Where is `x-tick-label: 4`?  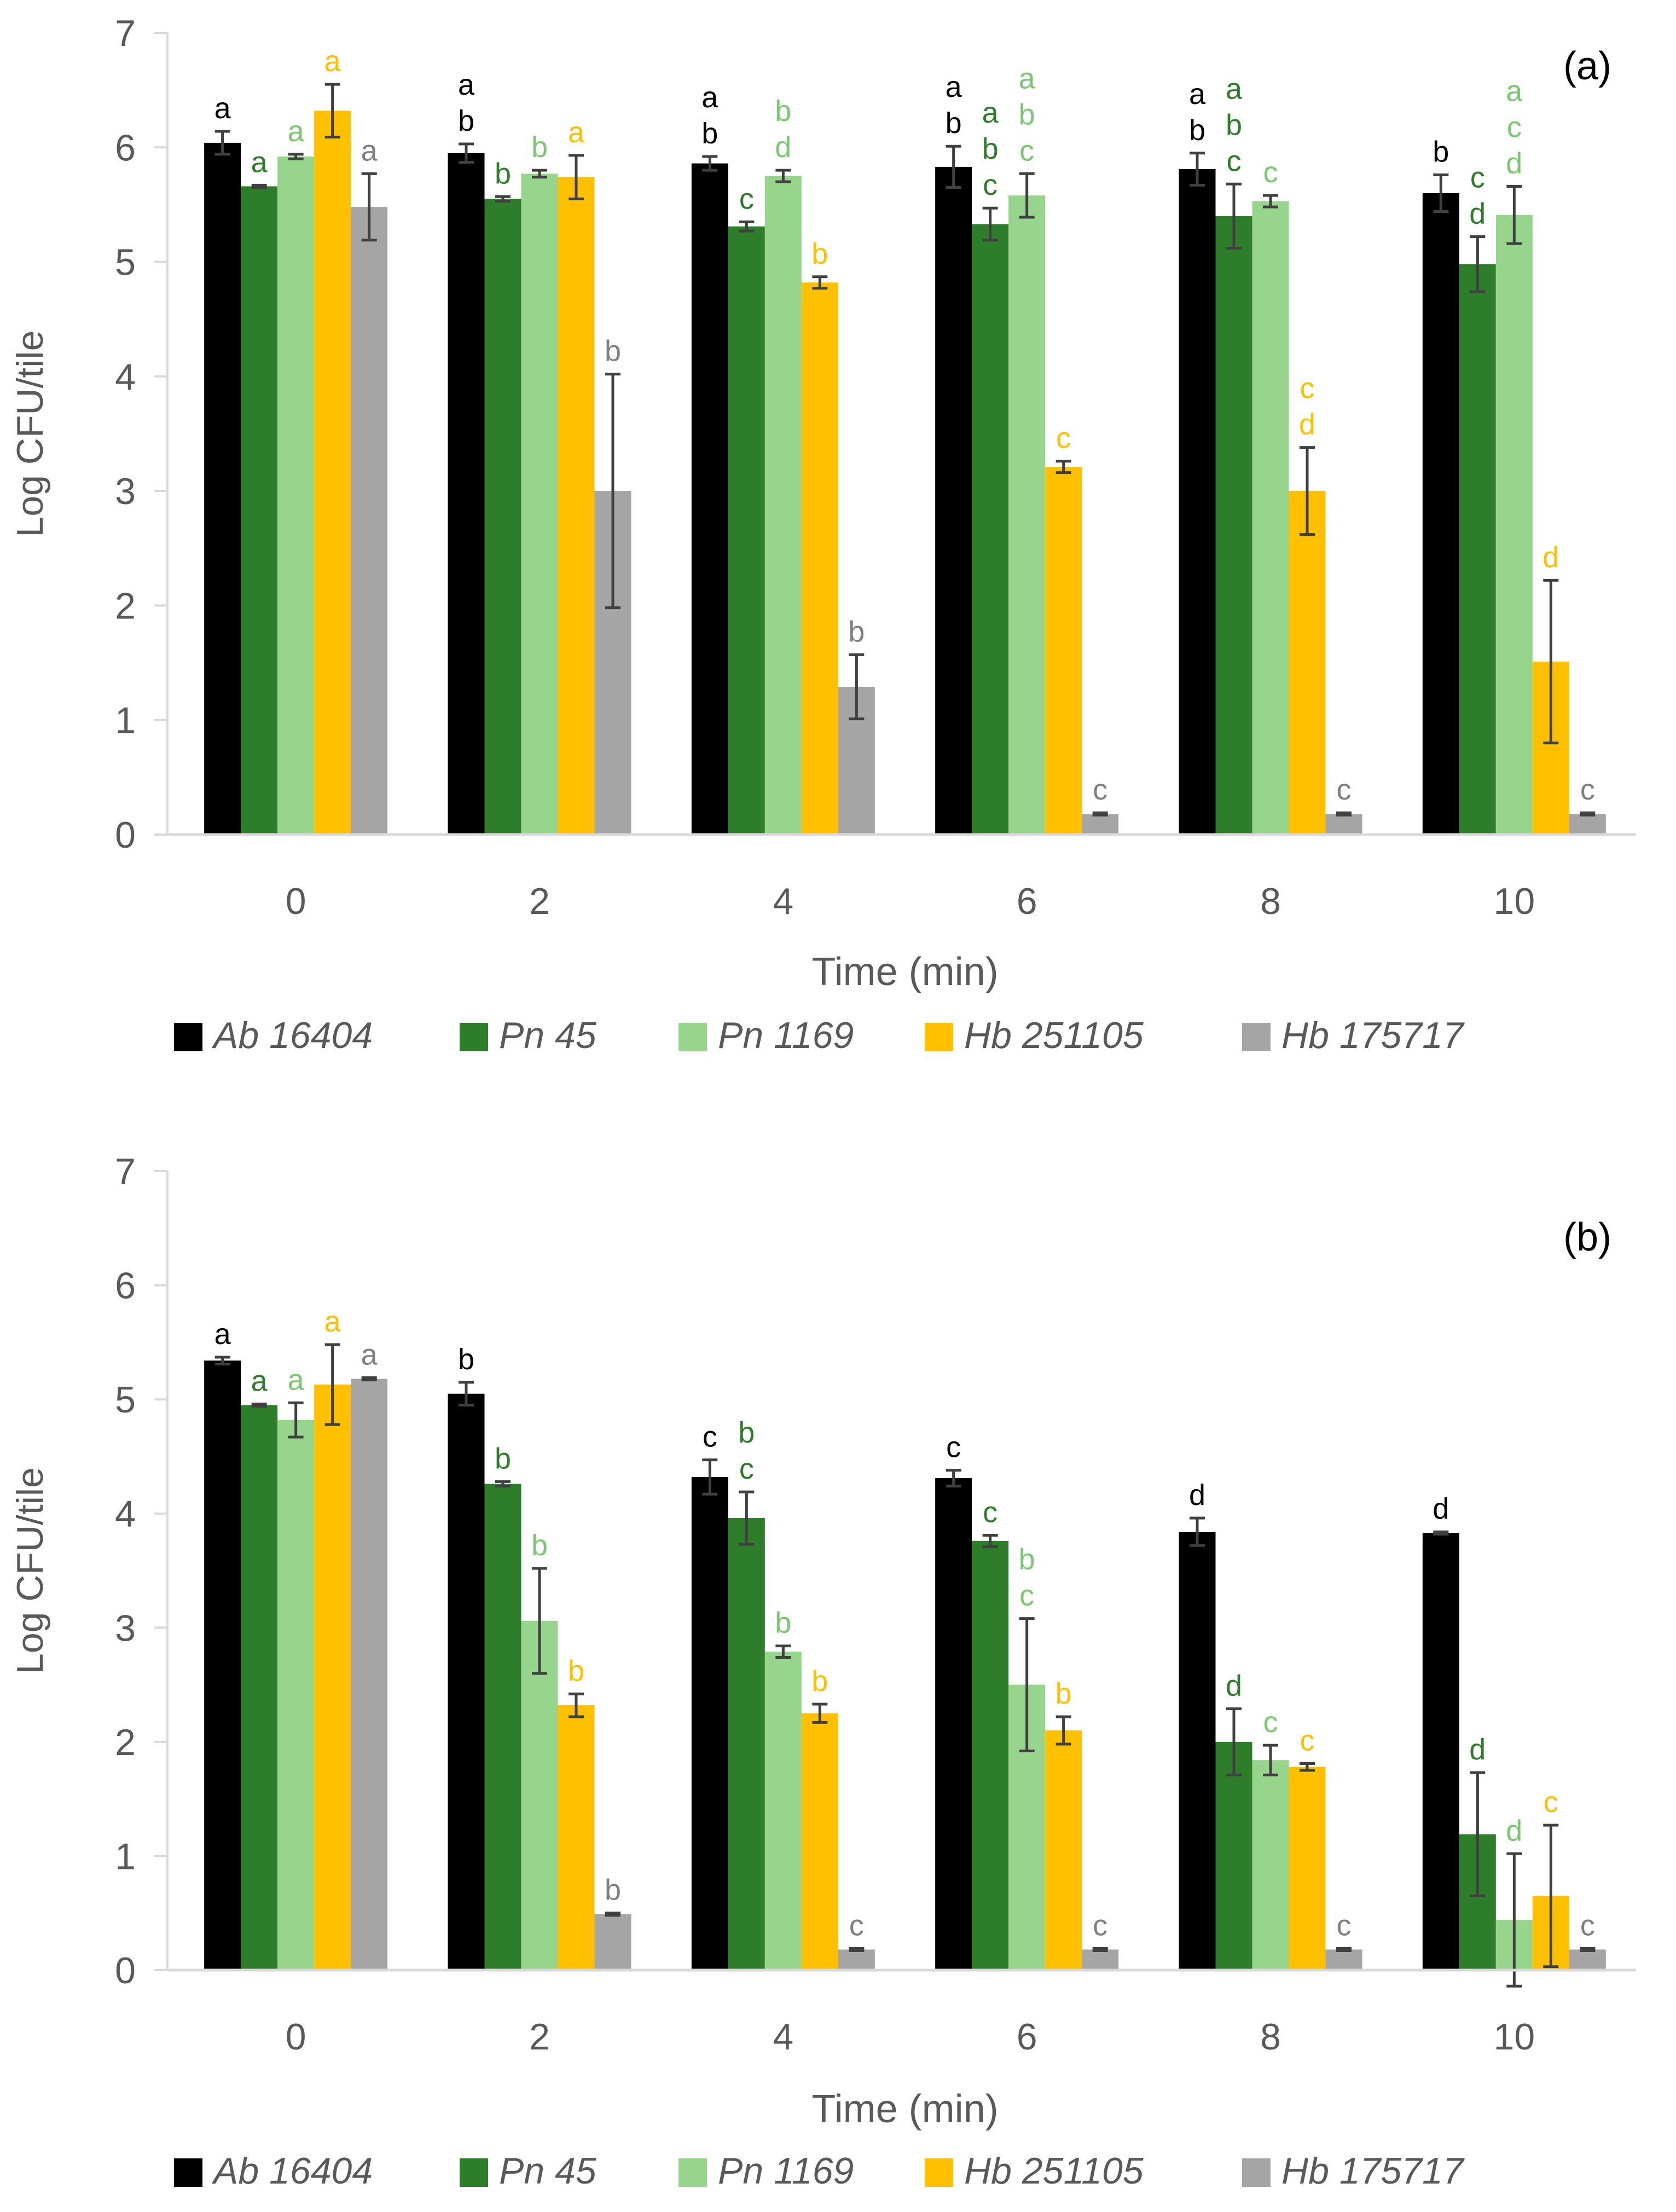
x-tick-label: 4 is located at coordinates (783, 2037).